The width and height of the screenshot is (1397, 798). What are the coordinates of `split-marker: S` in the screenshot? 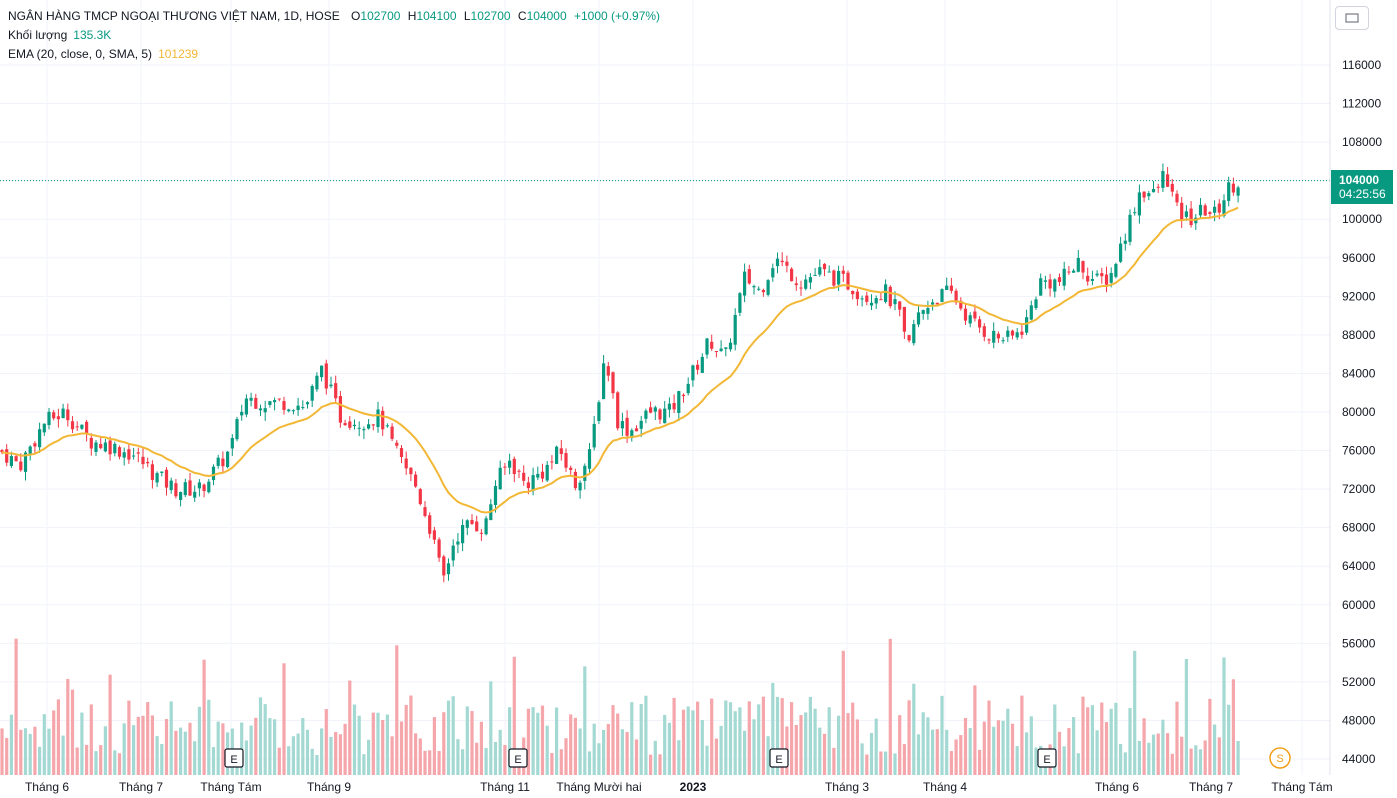 It's located at (1280, 758).